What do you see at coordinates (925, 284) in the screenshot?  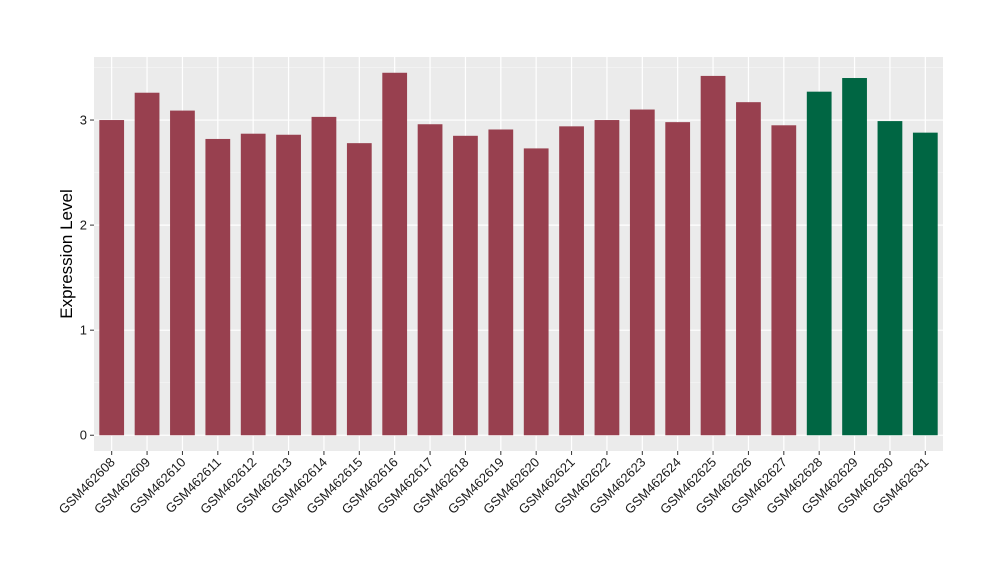 I see `bar-GSM462631` at bounding box center [925, 284].